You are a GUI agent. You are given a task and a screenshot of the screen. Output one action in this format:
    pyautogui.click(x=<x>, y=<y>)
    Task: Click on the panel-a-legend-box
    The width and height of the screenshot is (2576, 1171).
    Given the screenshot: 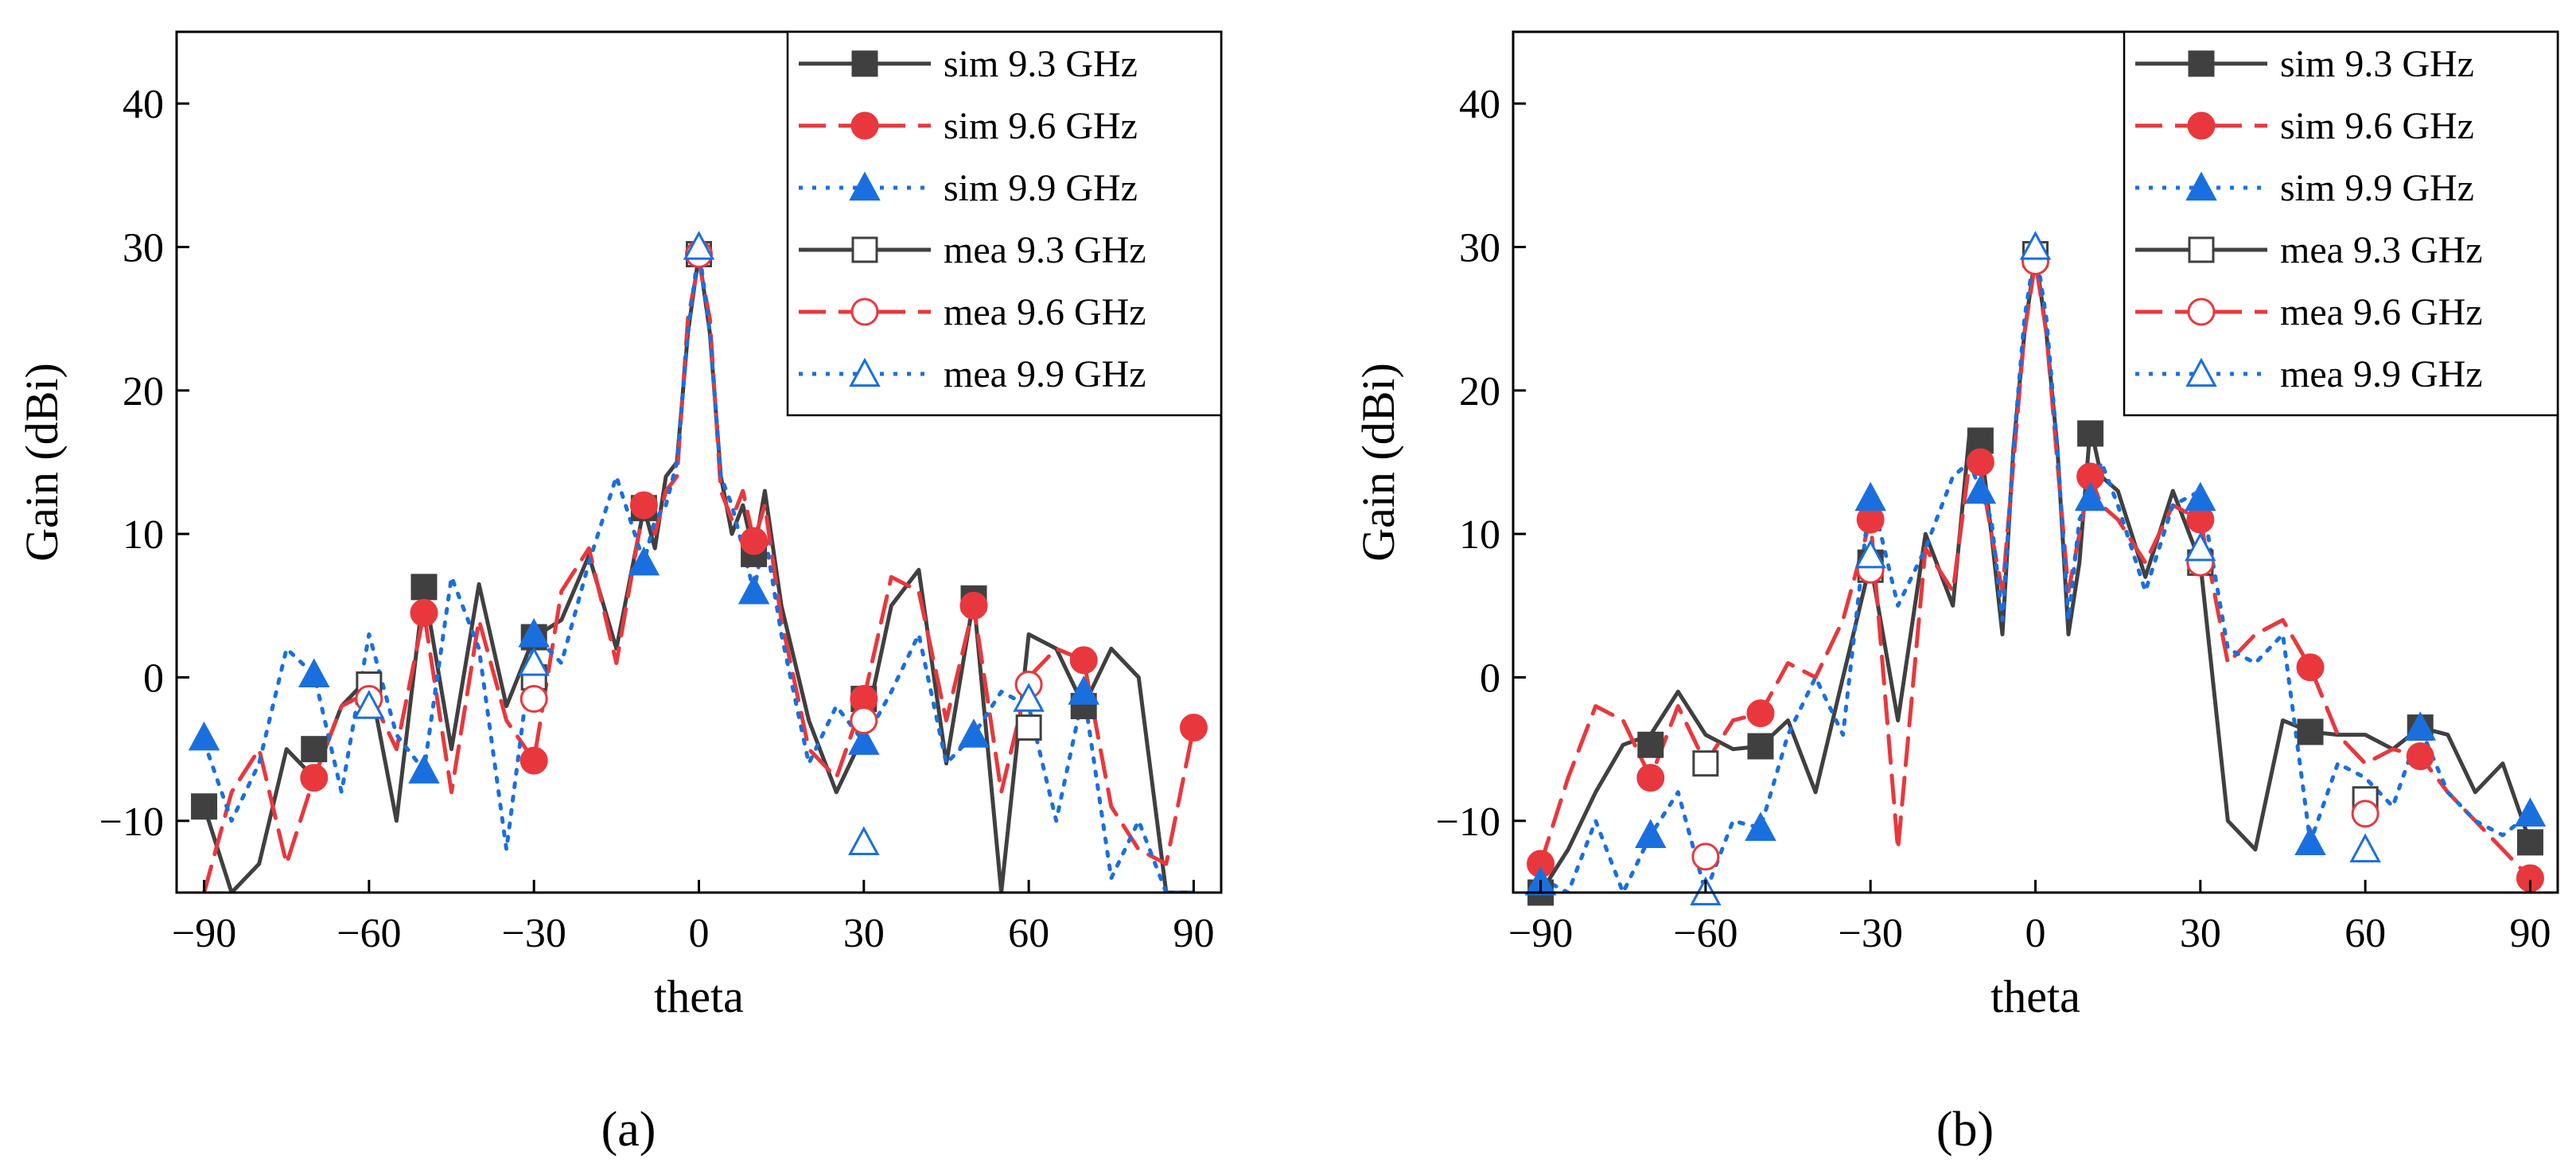 What is the action you would take?
    pyautogui.click(x=1005, y=223)
    